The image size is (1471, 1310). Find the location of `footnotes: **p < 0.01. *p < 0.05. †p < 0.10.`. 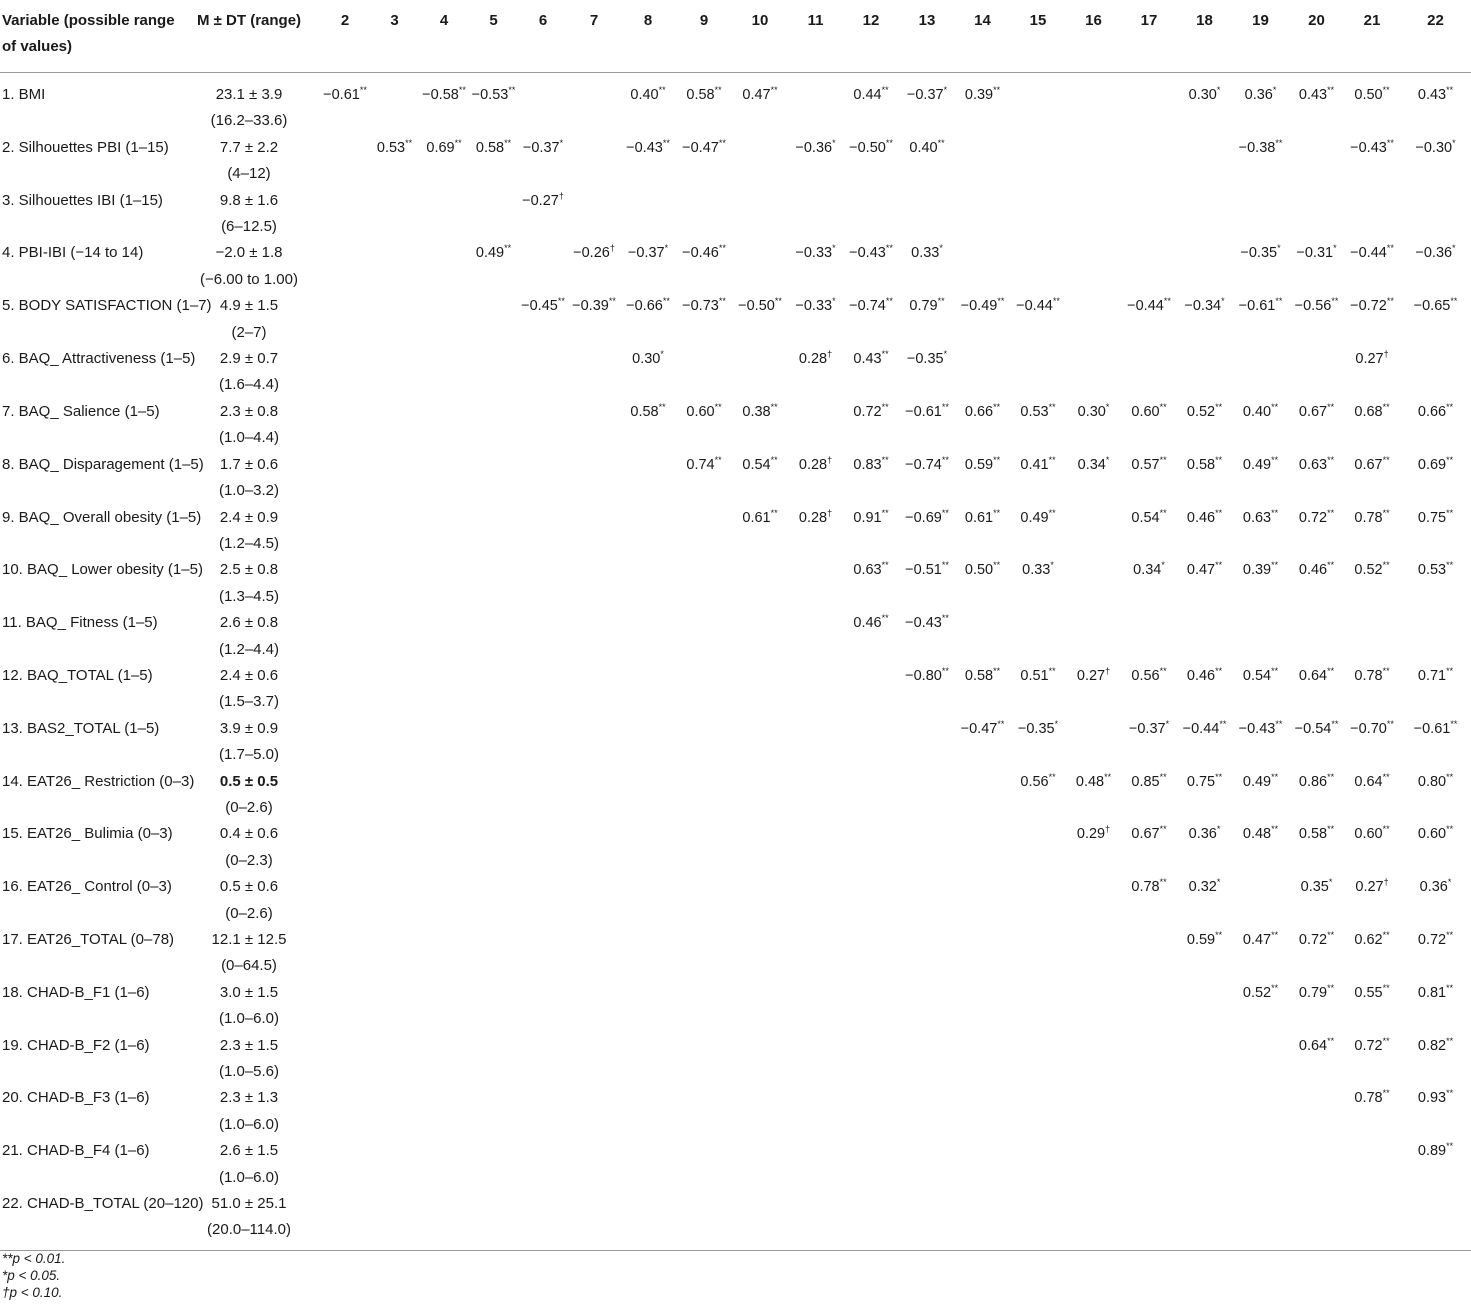

footnotes: **p < 0.01. *p < 0.05. †p < 0.10. is located at coordinates (33, 1275).